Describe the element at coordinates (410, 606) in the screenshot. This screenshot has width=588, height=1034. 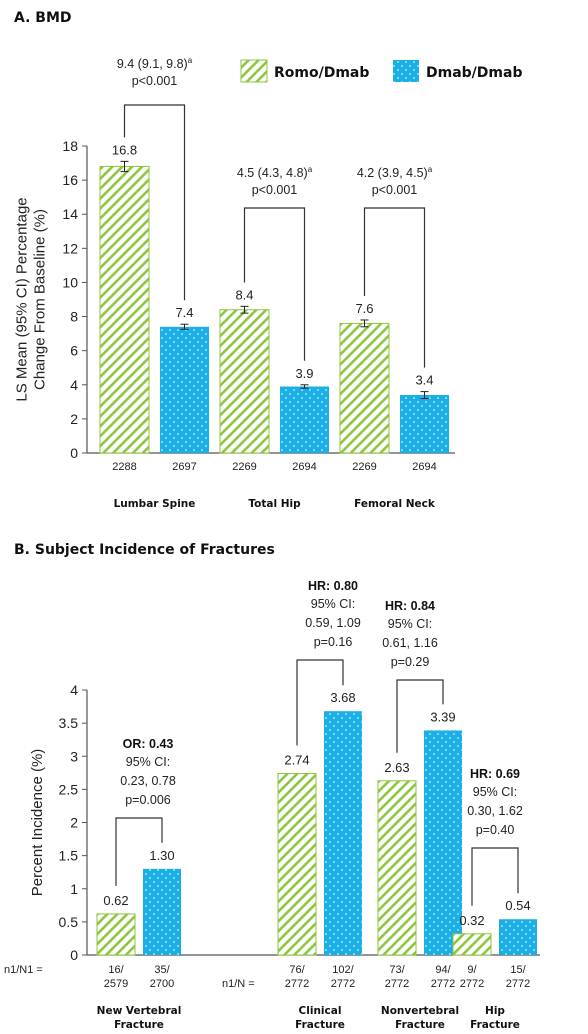
I see `annotation-ratio: HR: 0.84` at that location.